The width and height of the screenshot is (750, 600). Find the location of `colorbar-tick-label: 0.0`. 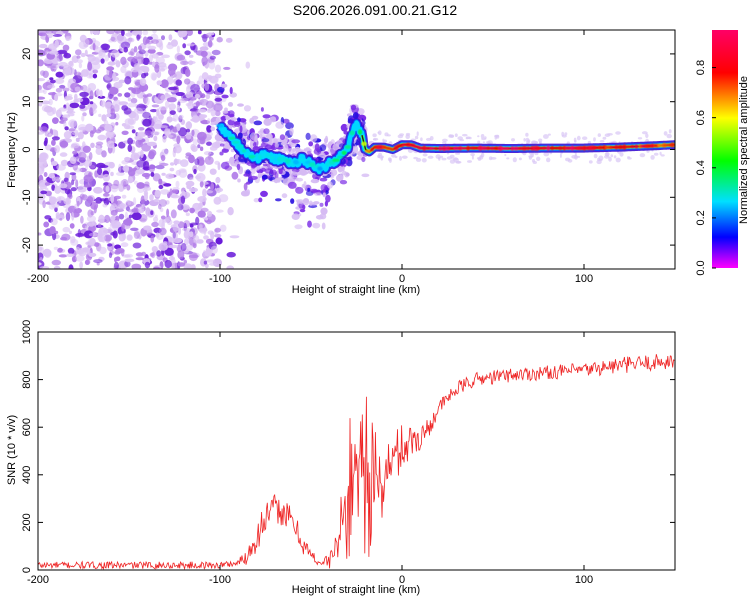

colorbar-tick-label: 0.0 is located at coordinates (701, 267).